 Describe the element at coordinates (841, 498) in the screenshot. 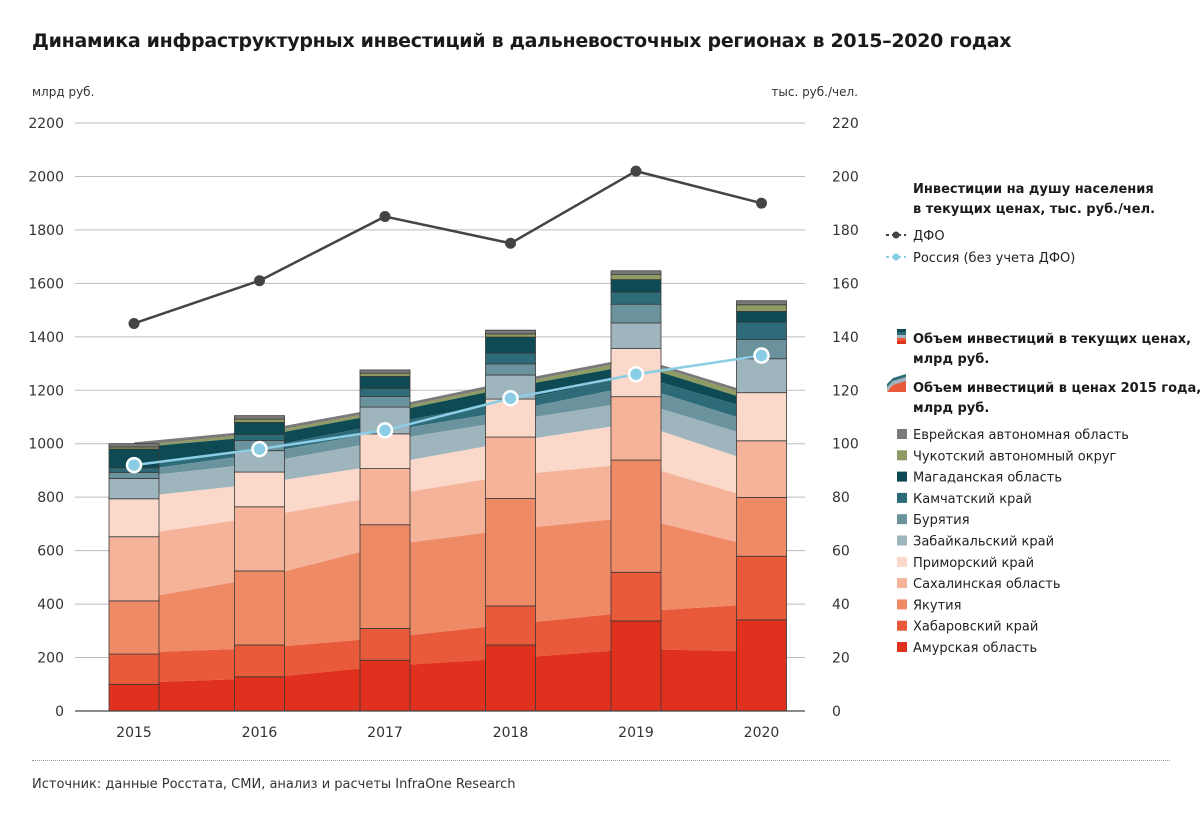

I see `y-right-tick-label: 80` at that location.